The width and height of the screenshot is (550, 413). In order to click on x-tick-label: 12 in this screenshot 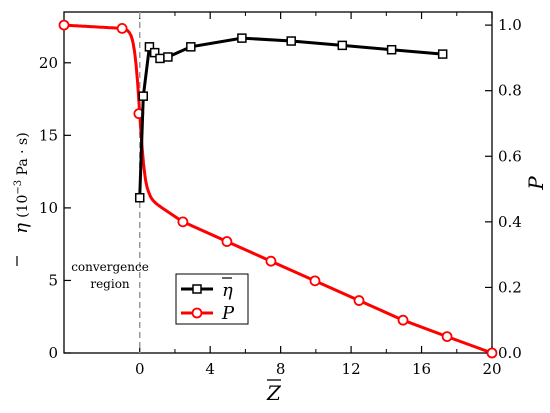, I will do `click(351, 369)`.